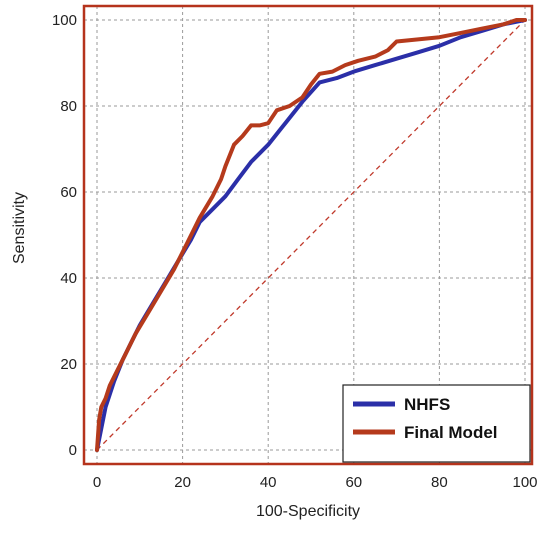  Describe the element at coordinates (439, 482) in the screenshot. I see `x-tick-label: 80` at that location.